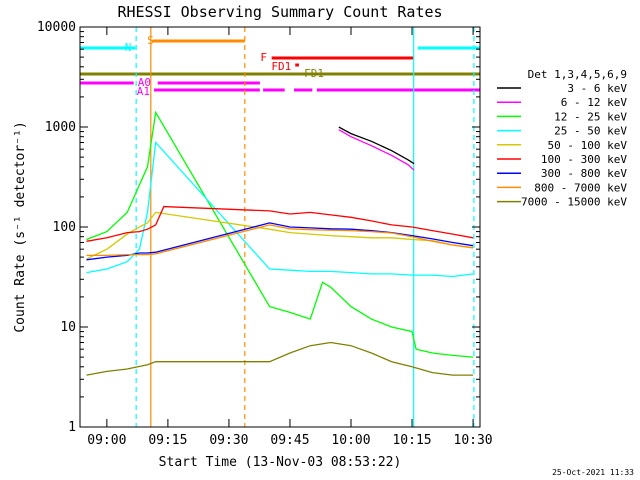 The image size is (640, 480). What do you see at coordinates (72, 427) in the screenshot?
I see `y-tick-label-0: 1` at bounding box center [72, 427].